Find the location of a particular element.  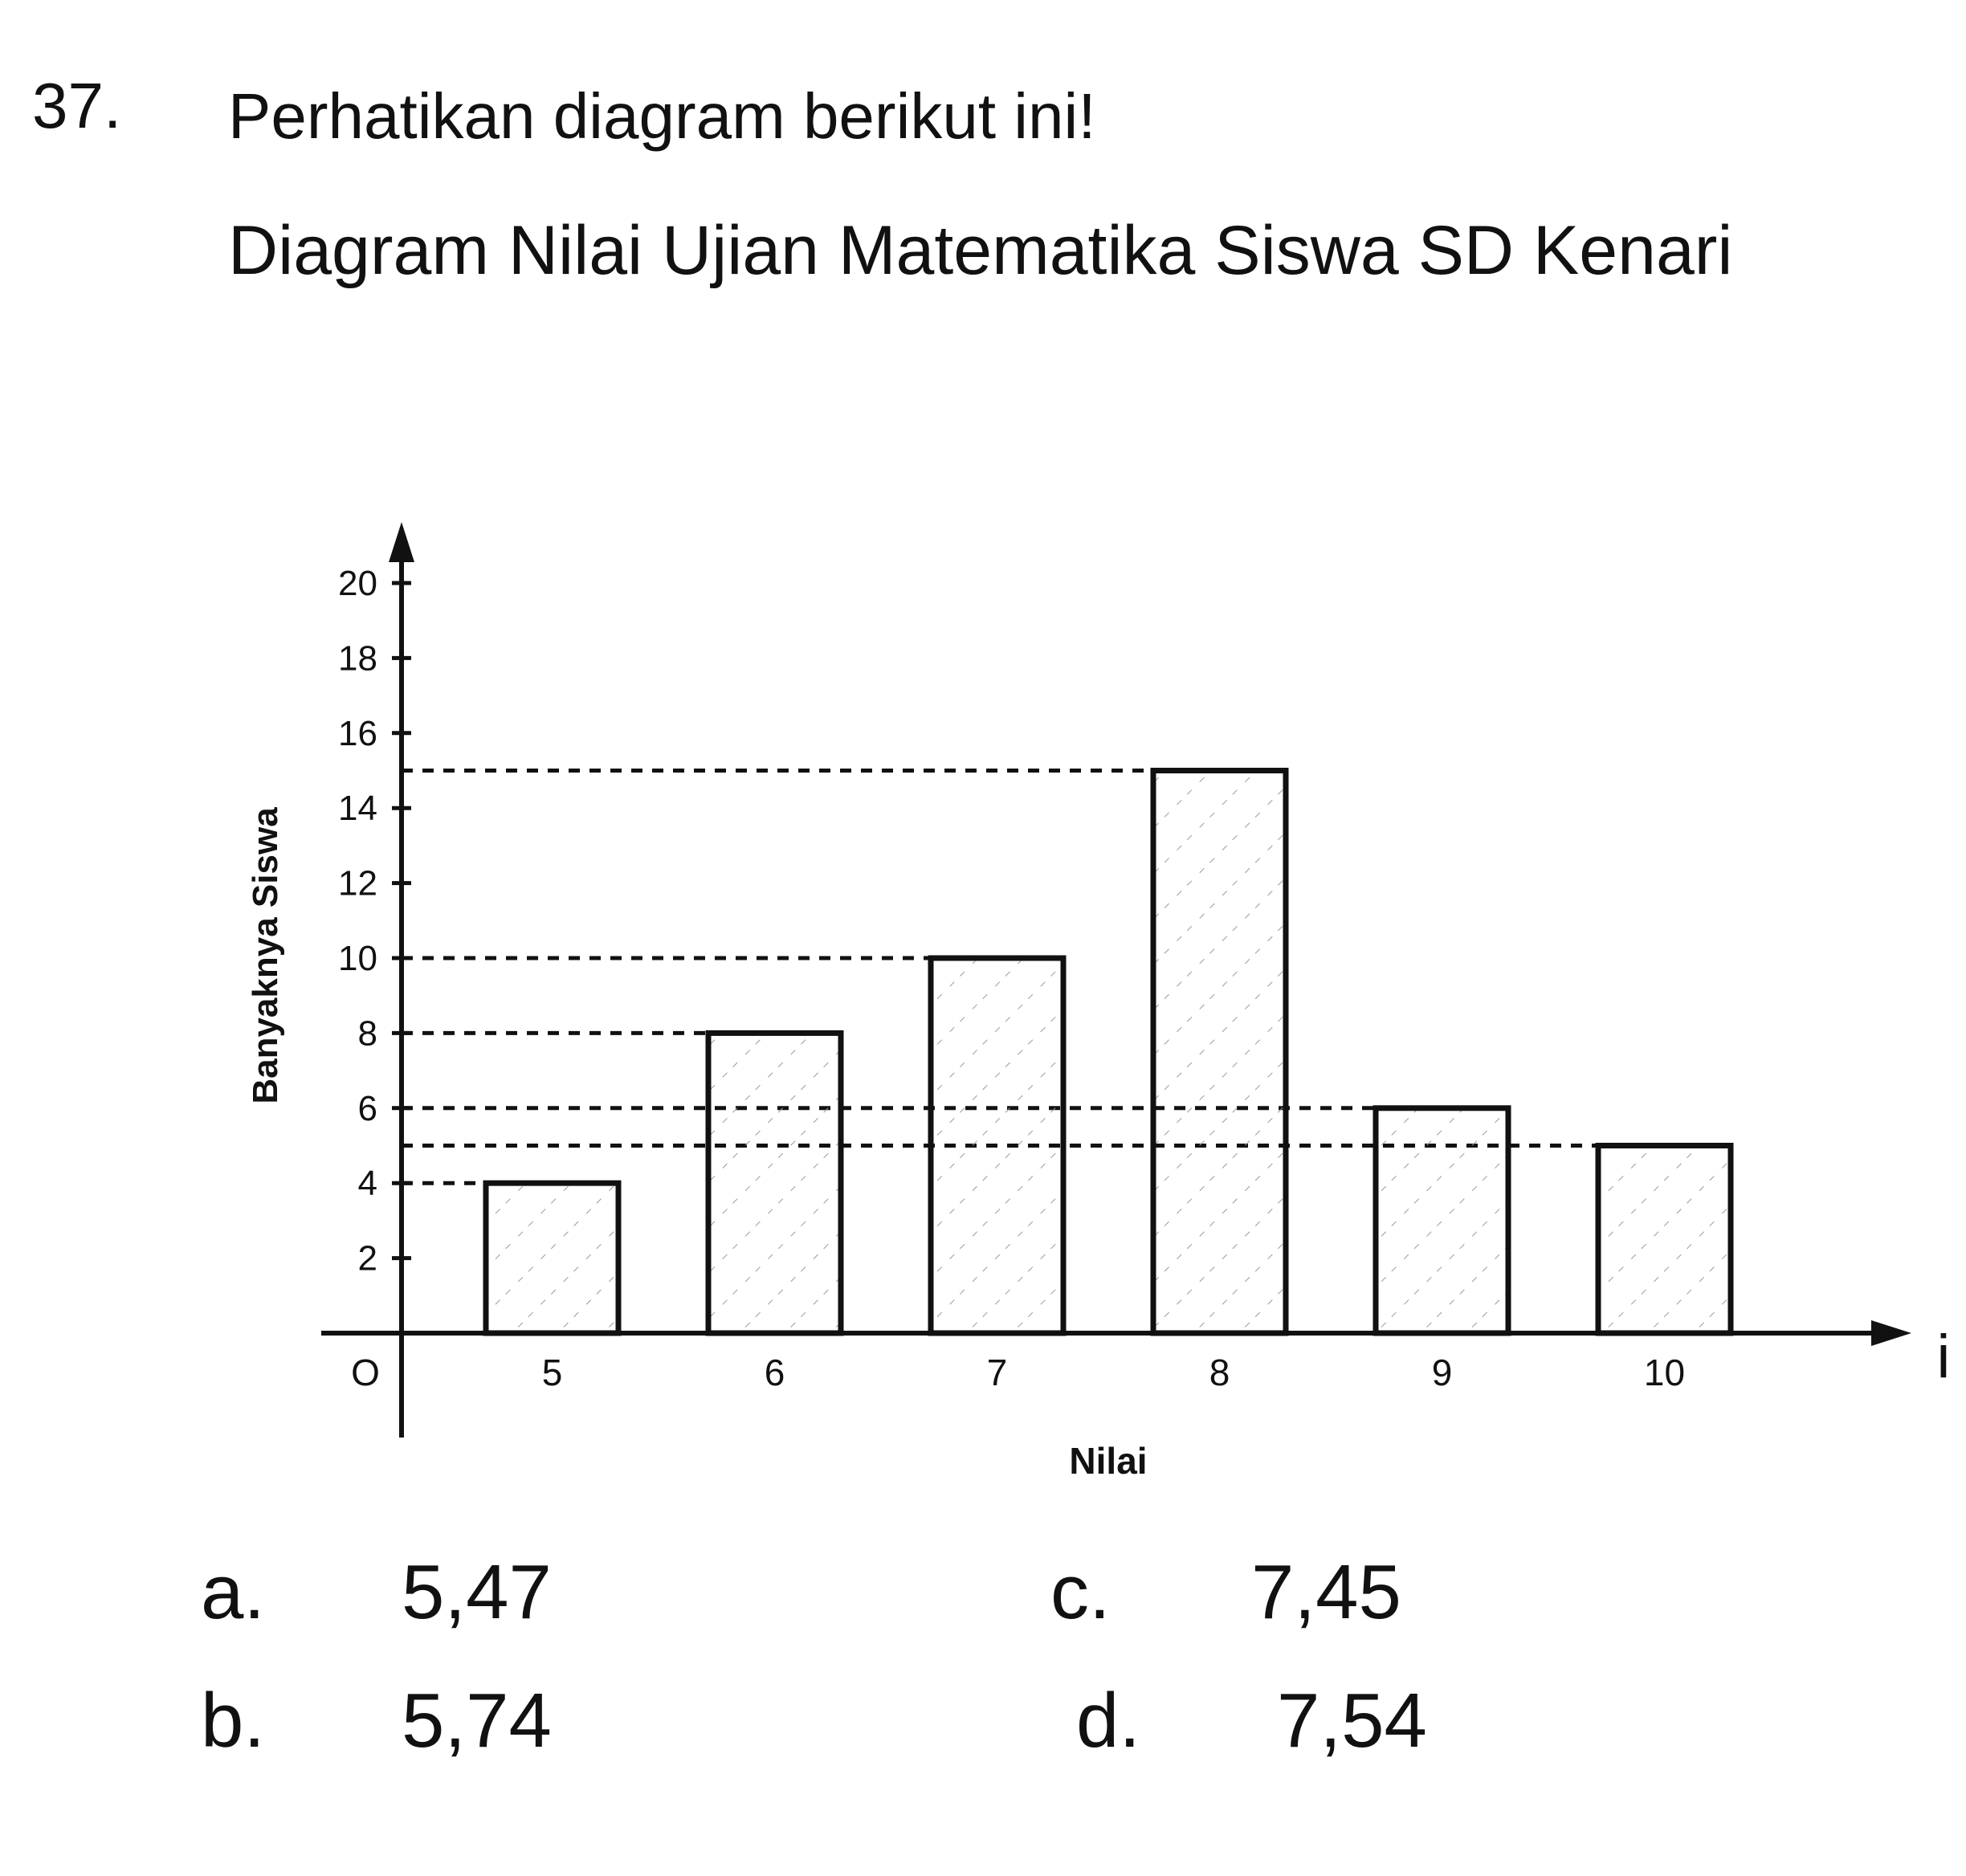

y-axis-title: Banyaknya Siswa is located at coordinates (265, 956).